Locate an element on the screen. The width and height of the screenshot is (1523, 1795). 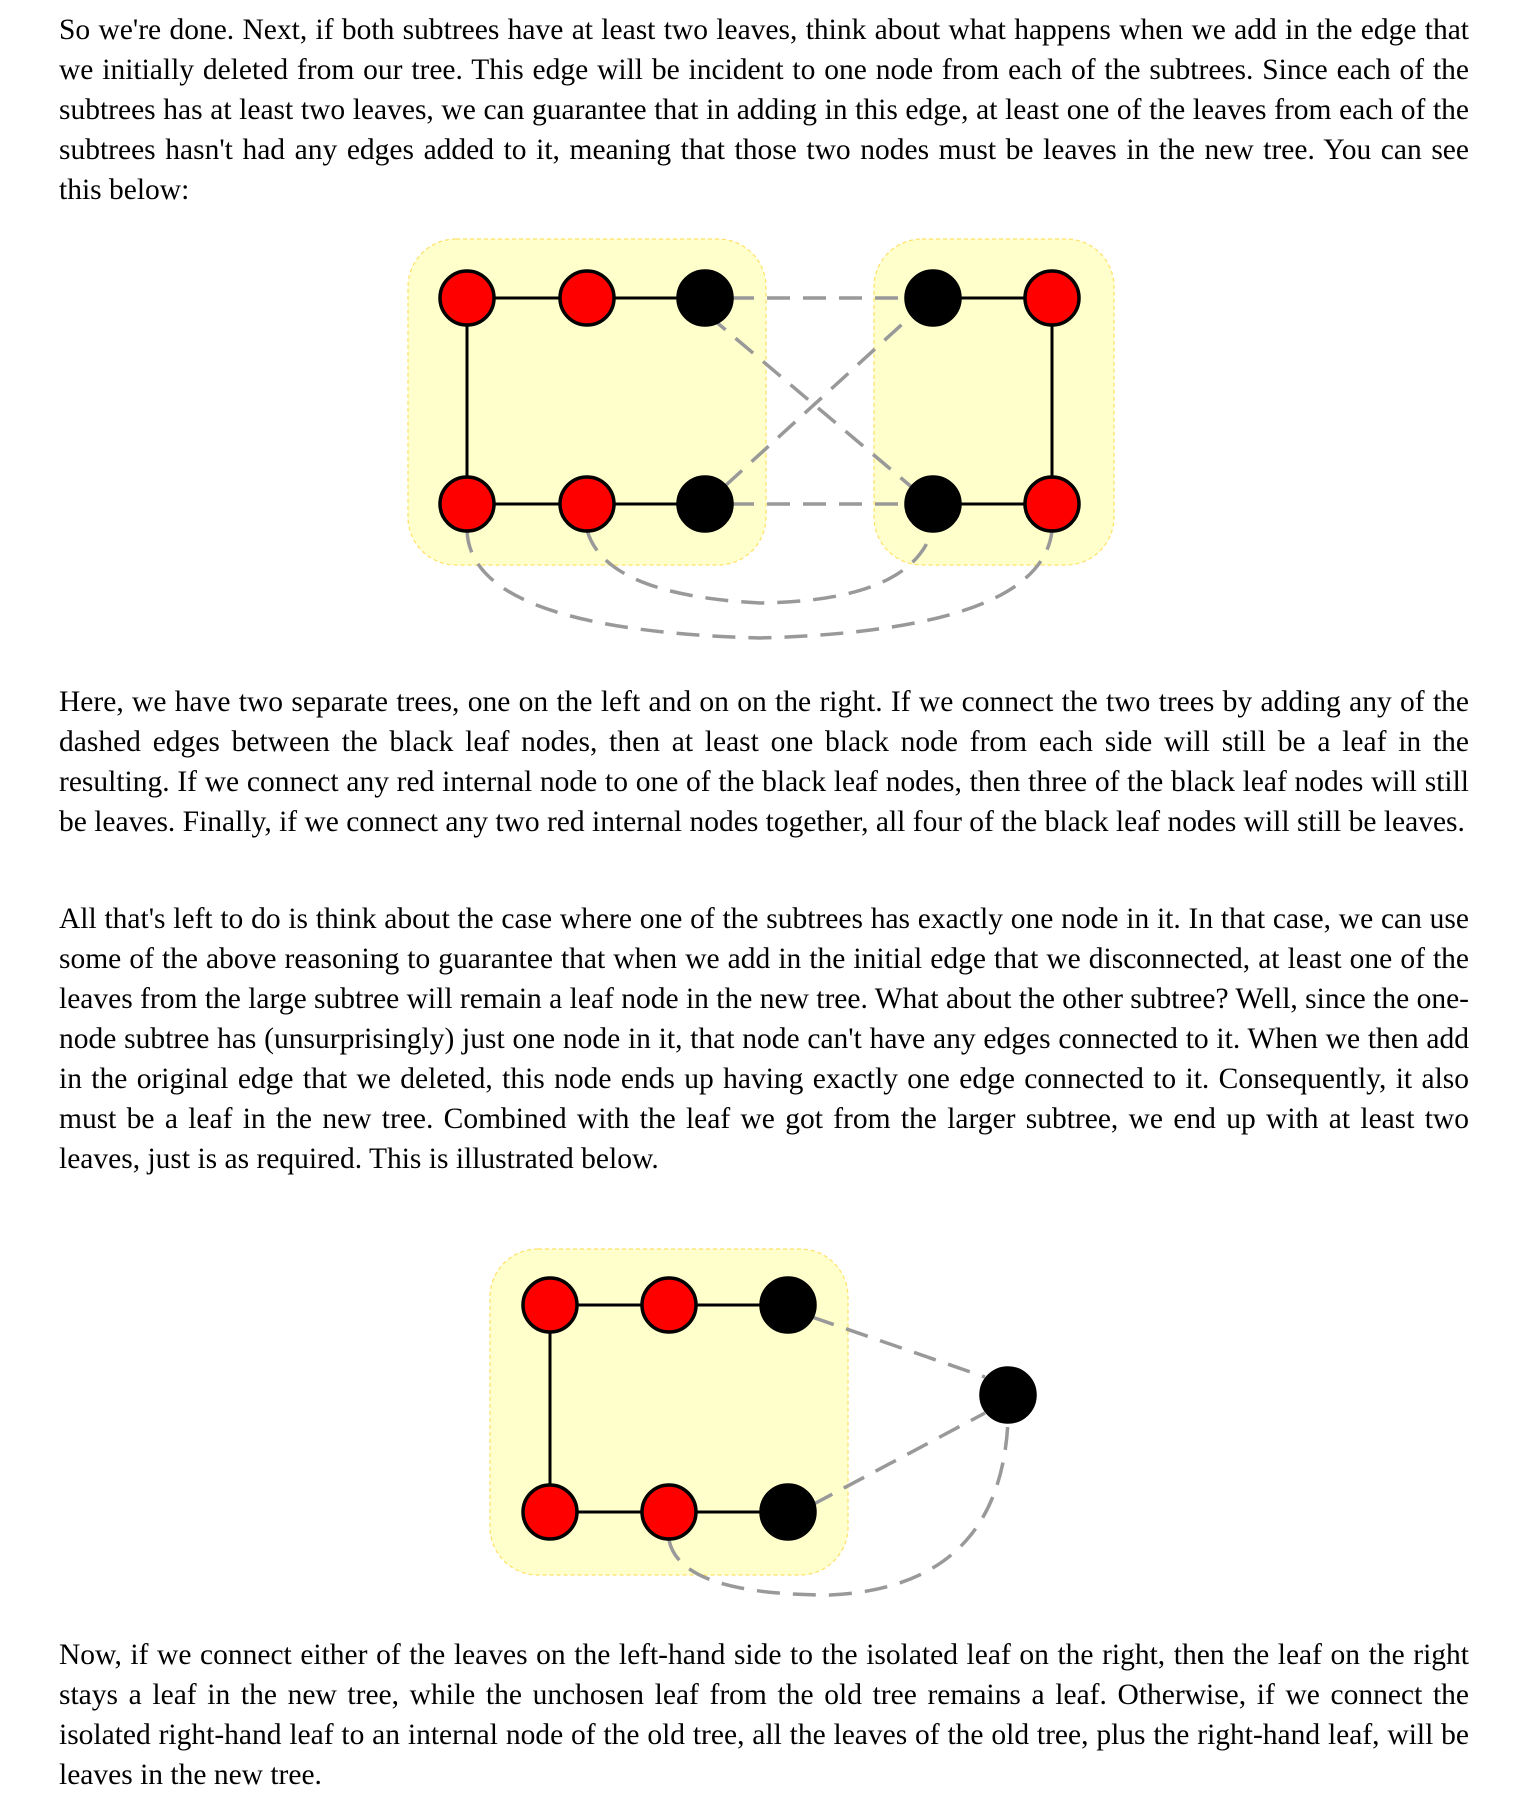
dashed-edge-diagonal-up is located at coordinates (817, 401).